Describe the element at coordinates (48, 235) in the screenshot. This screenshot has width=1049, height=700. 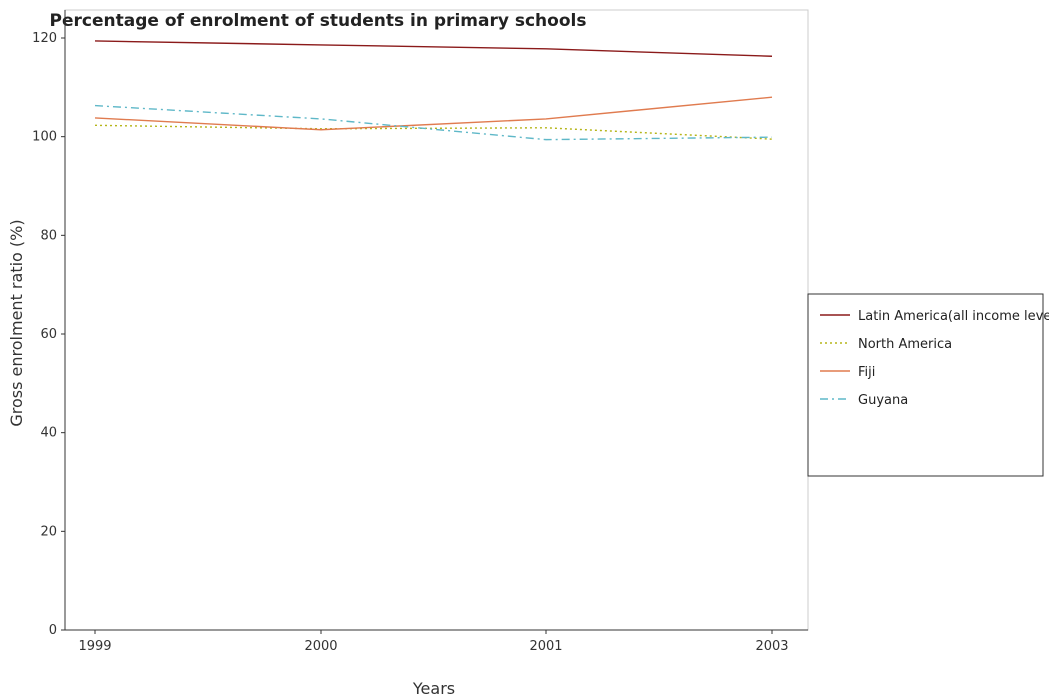
I see `y-tick-label: 80` at that location.